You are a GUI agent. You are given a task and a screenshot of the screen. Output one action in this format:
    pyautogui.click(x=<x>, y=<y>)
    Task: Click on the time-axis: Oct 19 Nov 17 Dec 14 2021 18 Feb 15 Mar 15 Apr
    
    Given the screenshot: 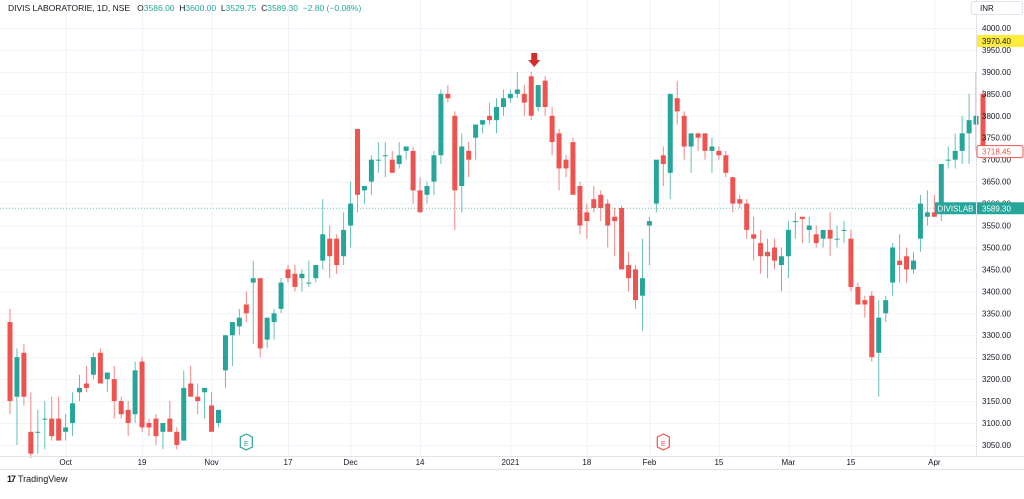 What is the action you would take?
    pyautogui.click(x=500, y=462)
    